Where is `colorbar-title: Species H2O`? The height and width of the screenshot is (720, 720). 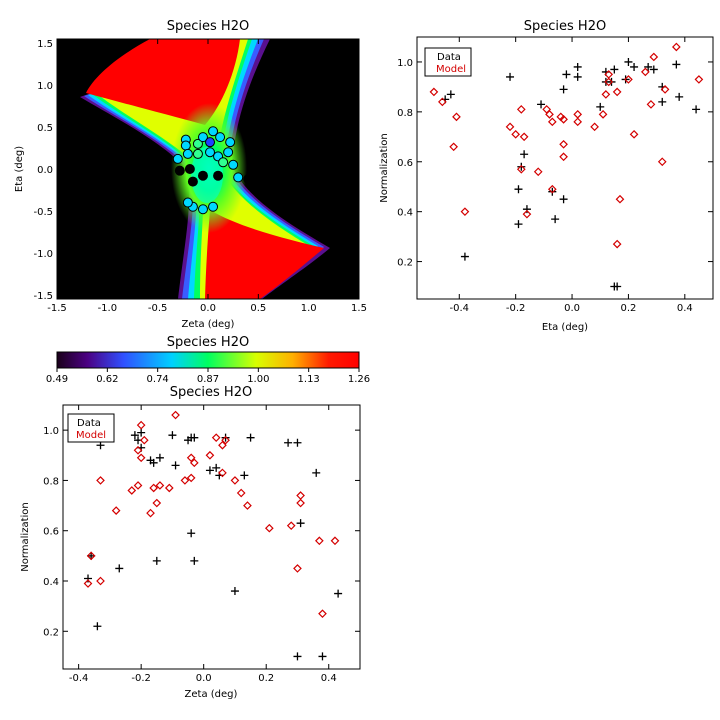
colorbar-title: Species H2O is located at coordinates (208, 342).